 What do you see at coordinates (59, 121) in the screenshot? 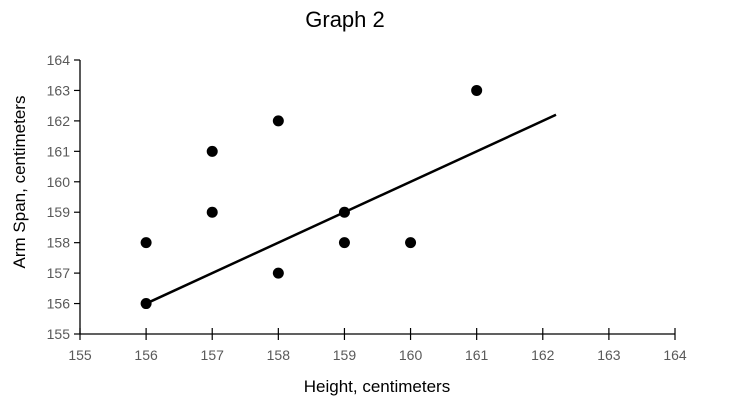
I see `y-tick-label: 162` at bounding box center [59, 121].